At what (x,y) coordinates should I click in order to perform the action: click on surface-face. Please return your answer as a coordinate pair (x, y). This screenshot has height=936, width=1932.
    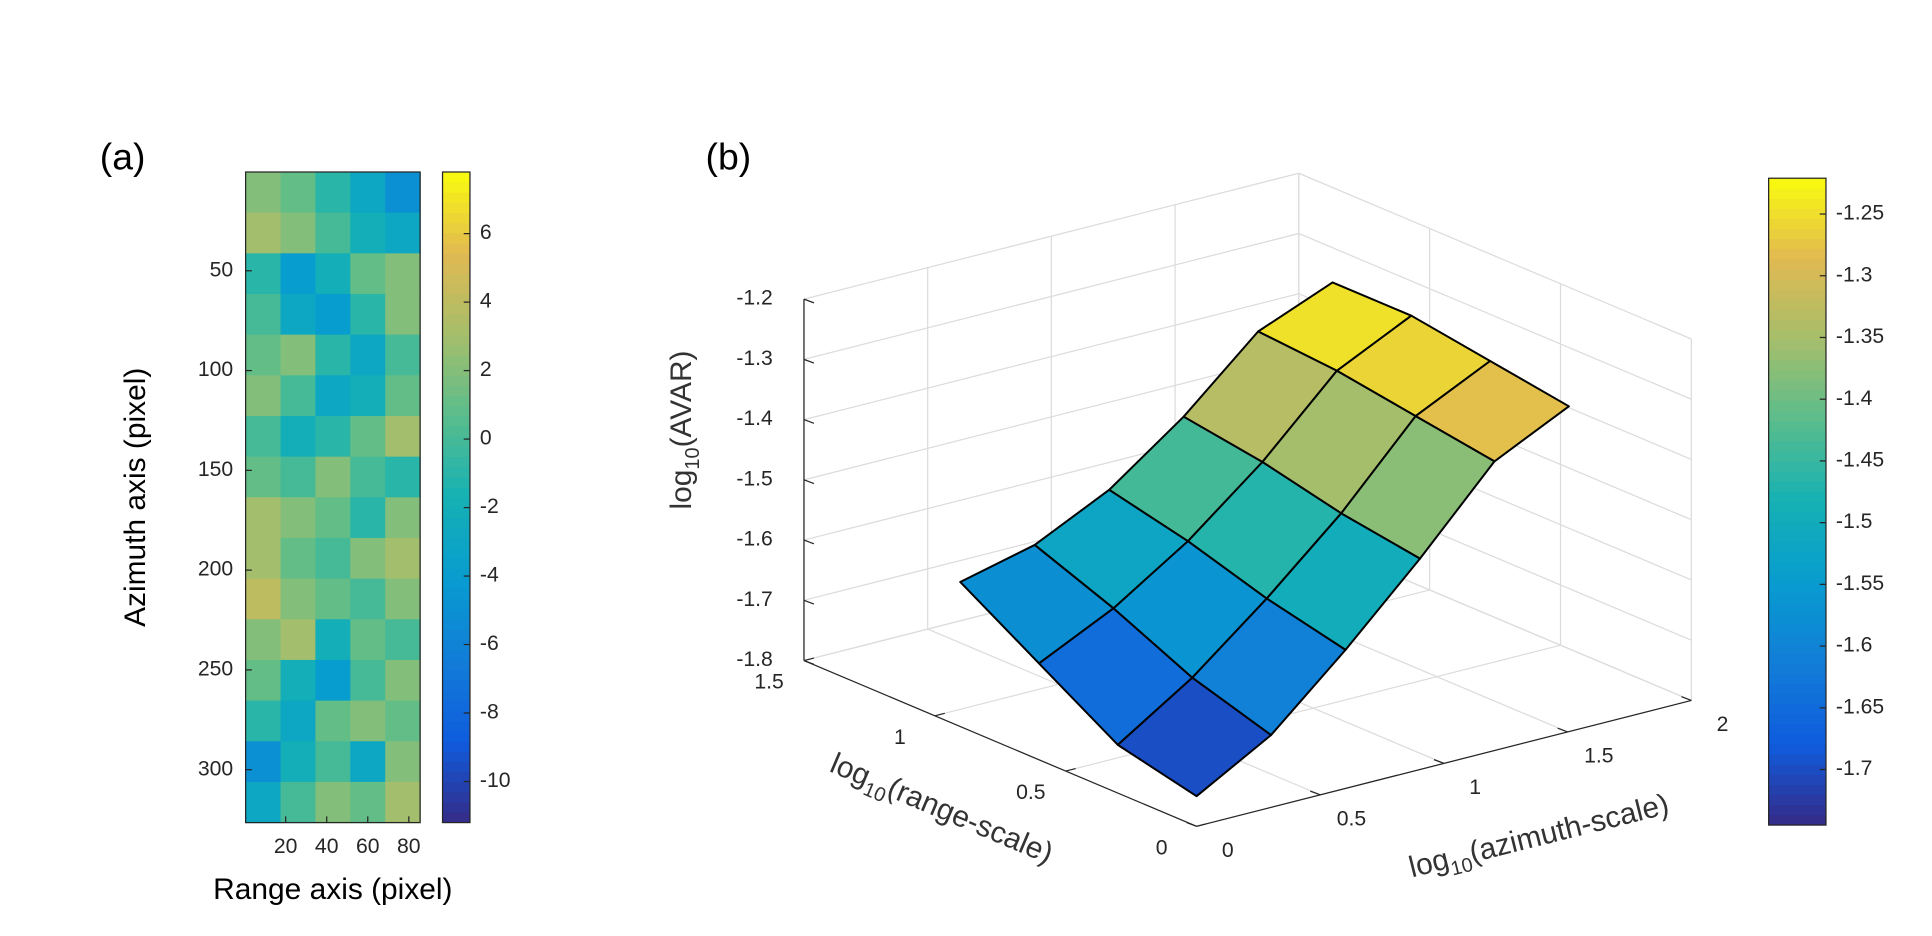
    Looking at the image, I should click on (1194, 737).